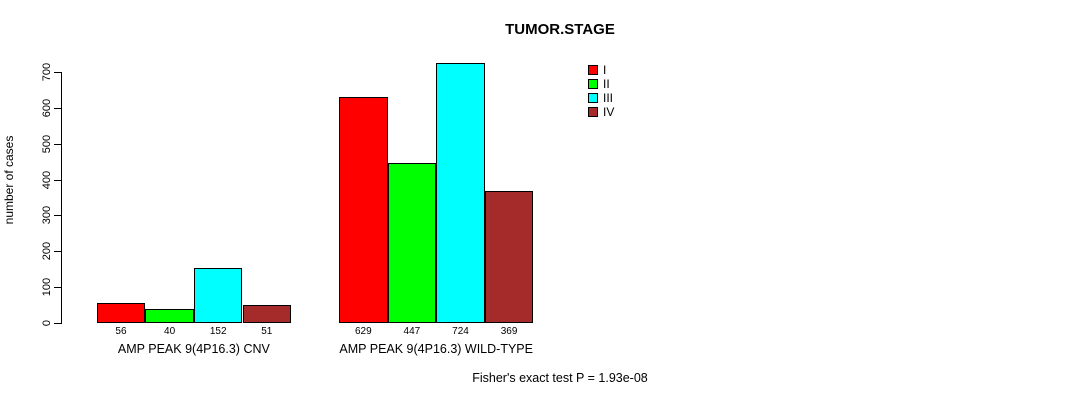 This screenshot has width=1090, height=400. I want to click on y-axis-tick-label: 500, so click(47, 143).